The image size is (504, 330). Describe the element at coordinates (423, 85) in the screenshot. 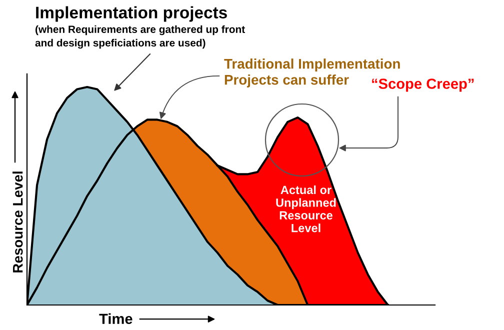

I see `annotation: “Scope Creep”` at that location.